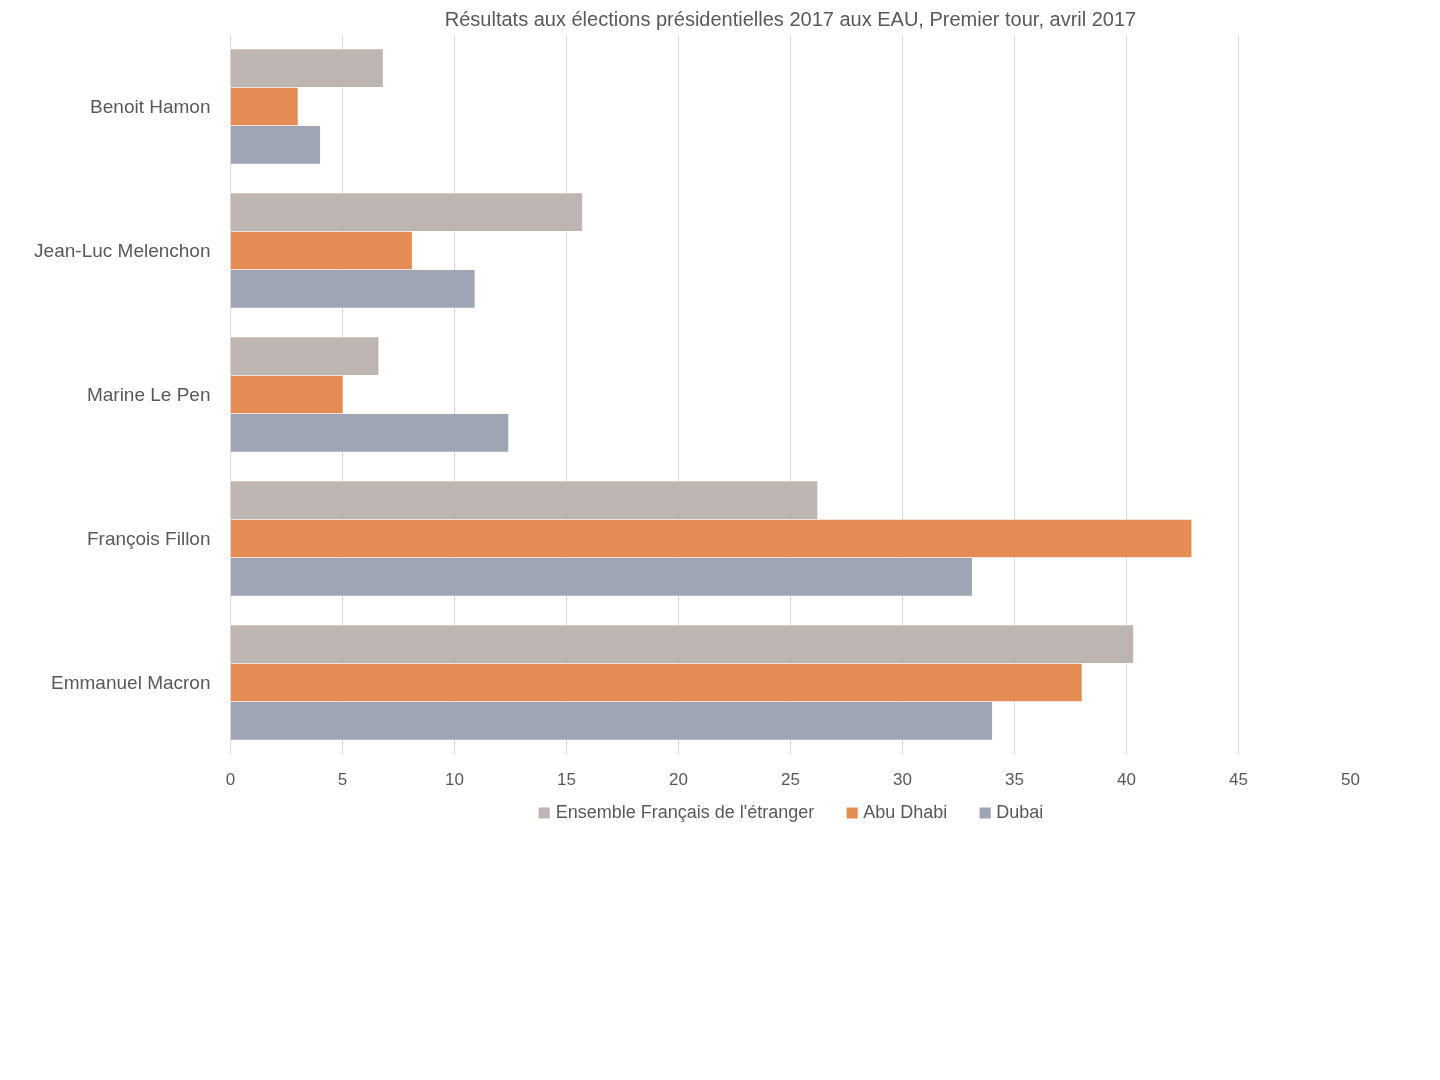 This screenshot has width=1440, height=1080. Describe the element at coordinates (131, 682) in the screenshot. I see `y-tick-label: Emmanuel Macron` at that location.